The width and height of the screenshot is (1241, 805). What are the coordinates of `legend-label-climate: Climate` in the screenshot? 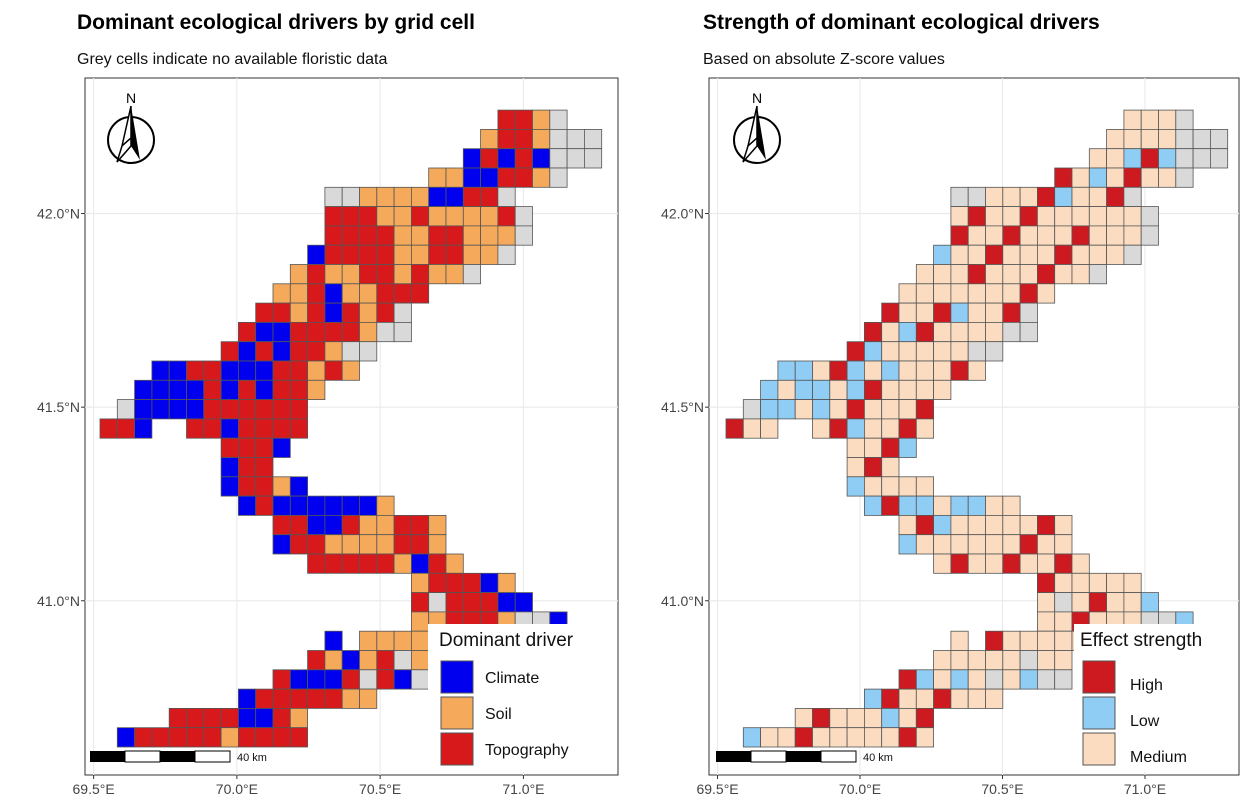 It's located at (512, 678).